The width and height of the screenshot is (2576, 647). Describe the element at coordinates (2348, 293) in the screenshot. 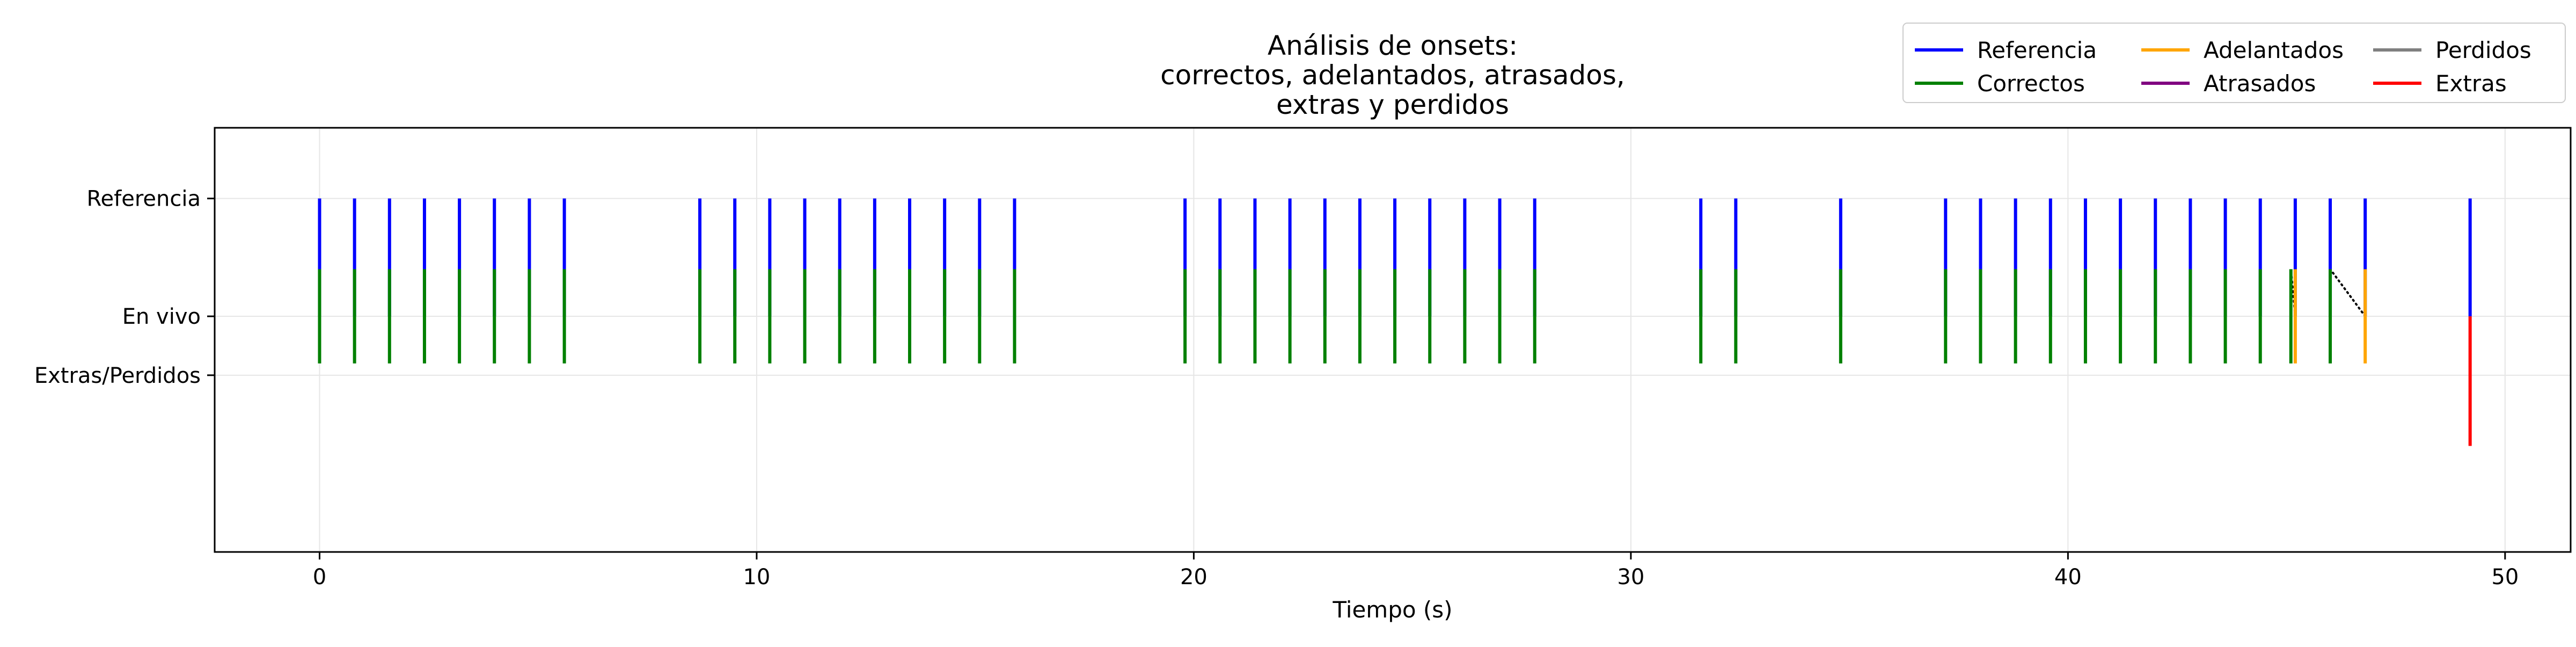

I see `match-line` at that location.